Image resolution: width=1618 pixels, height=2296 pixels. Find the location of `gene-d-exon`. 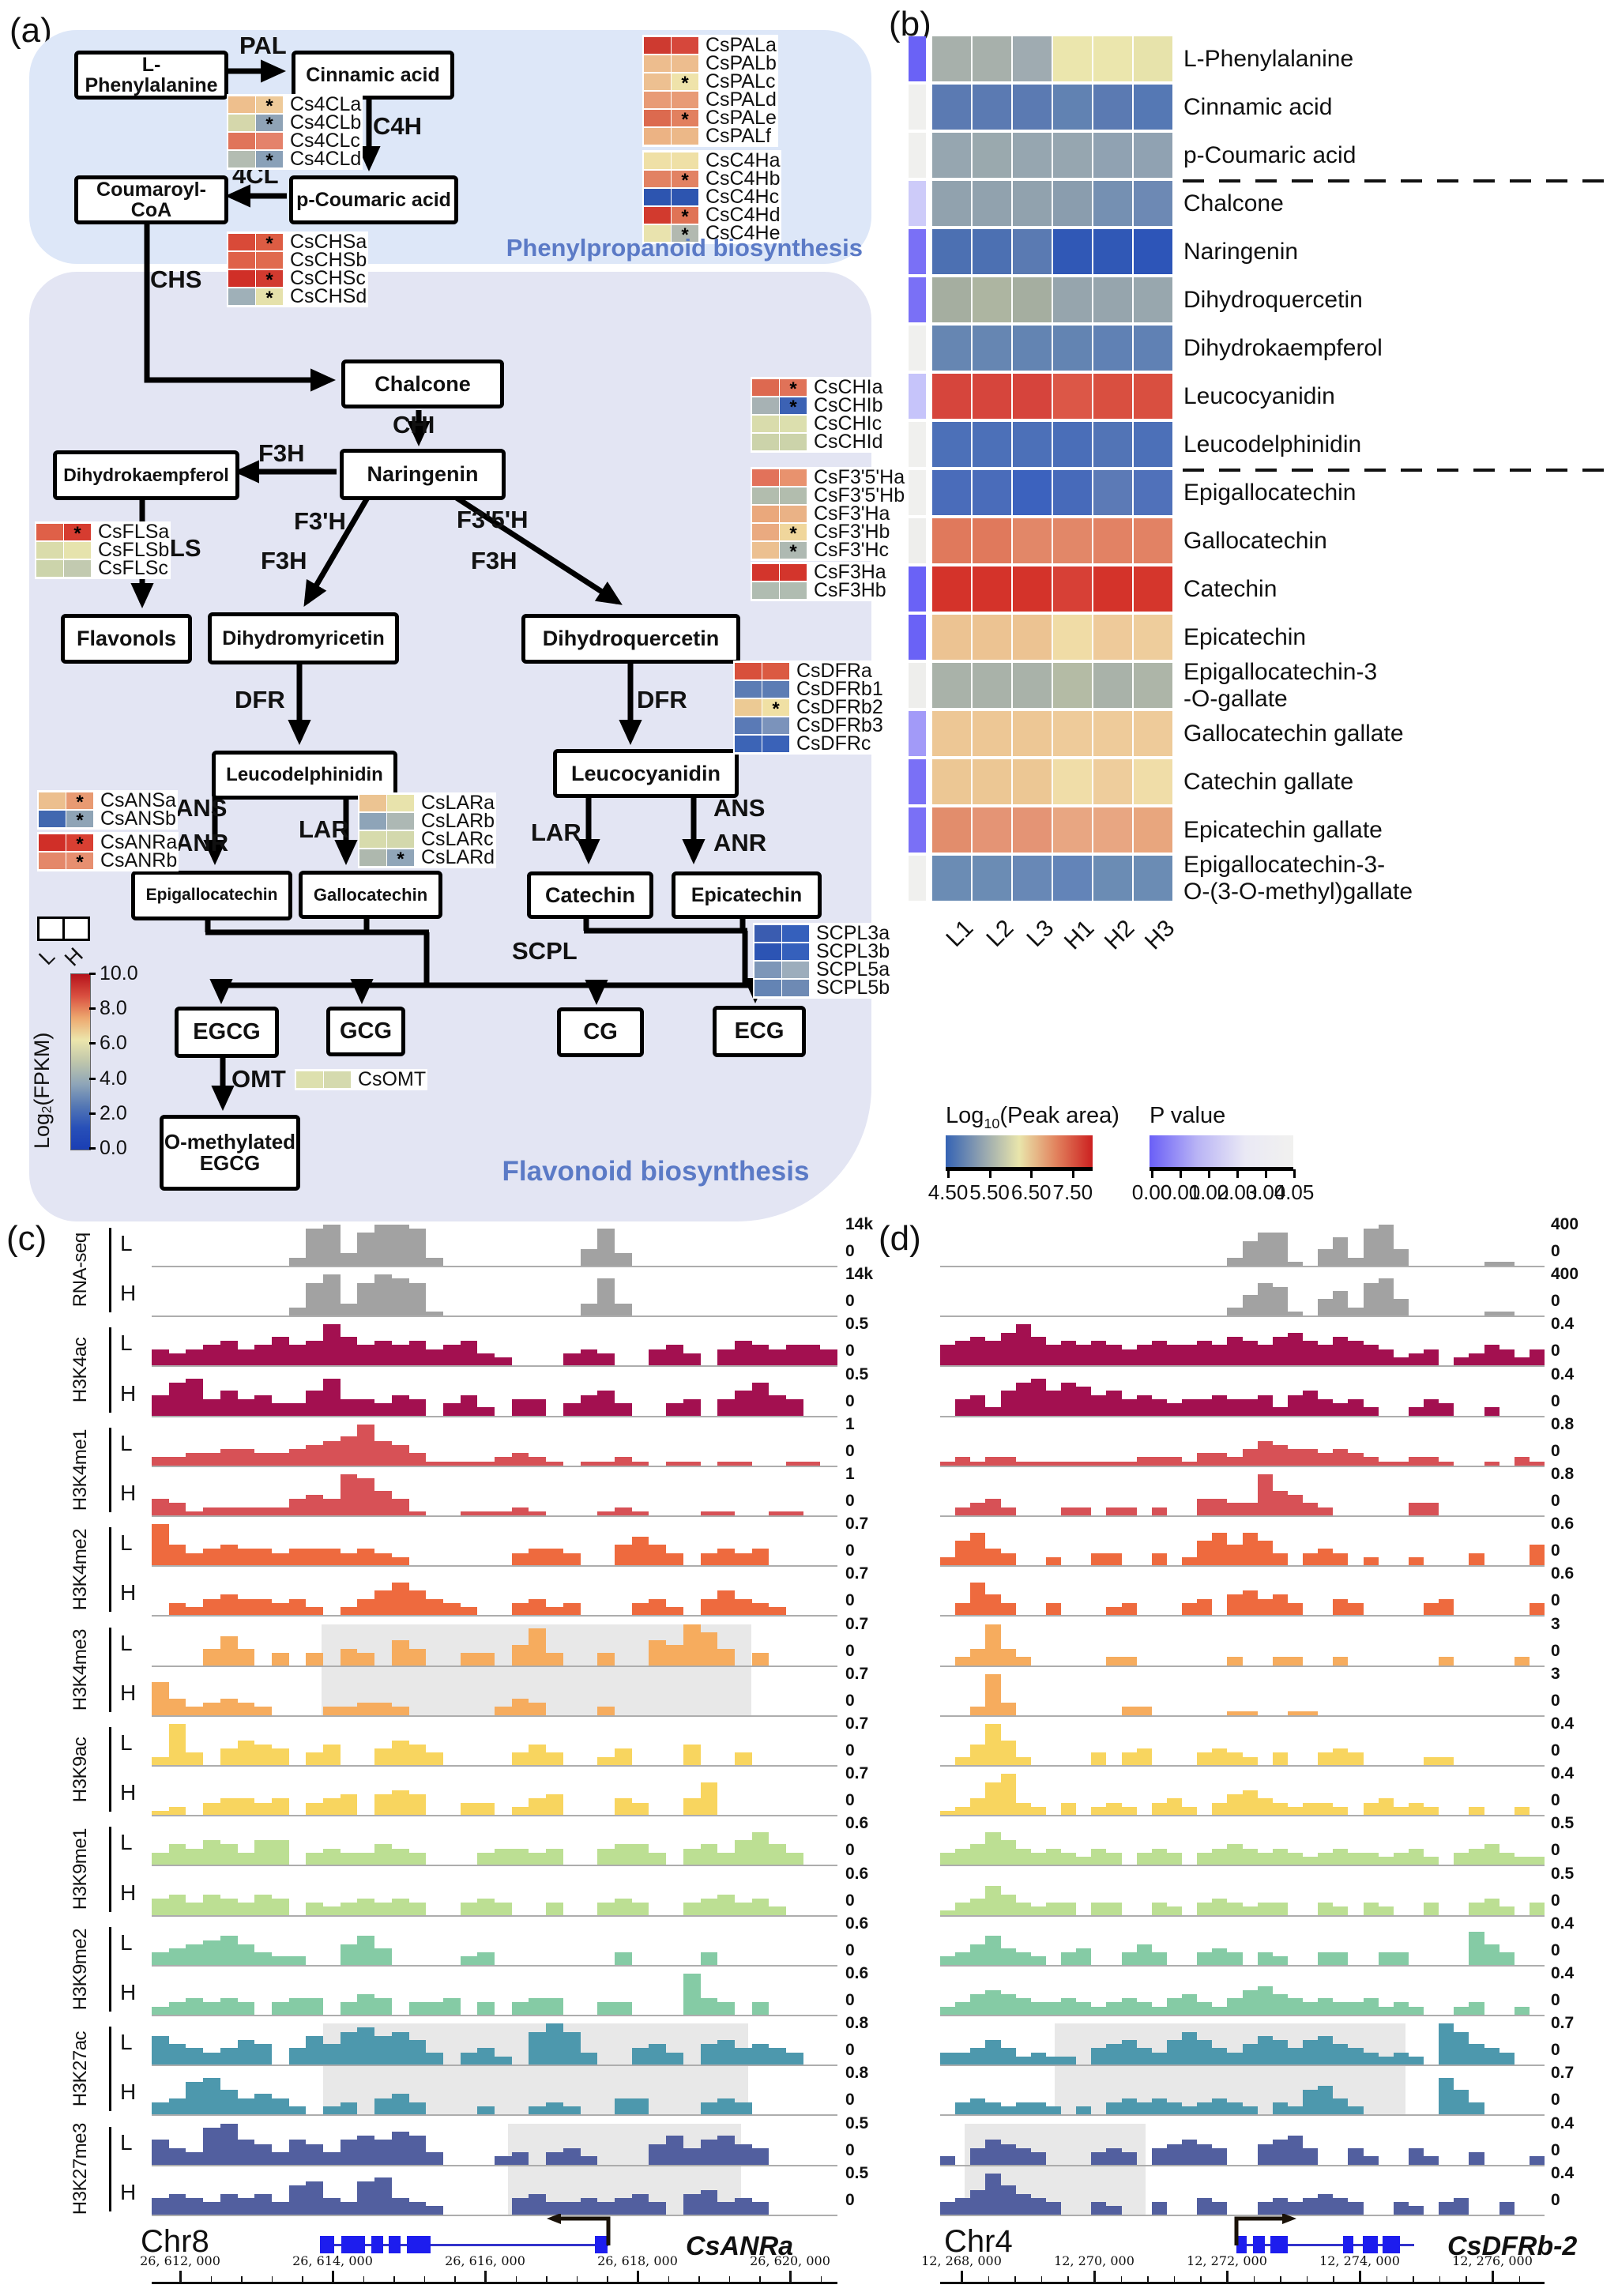

gene-d-exon is located at coordinates (1391, 2245).